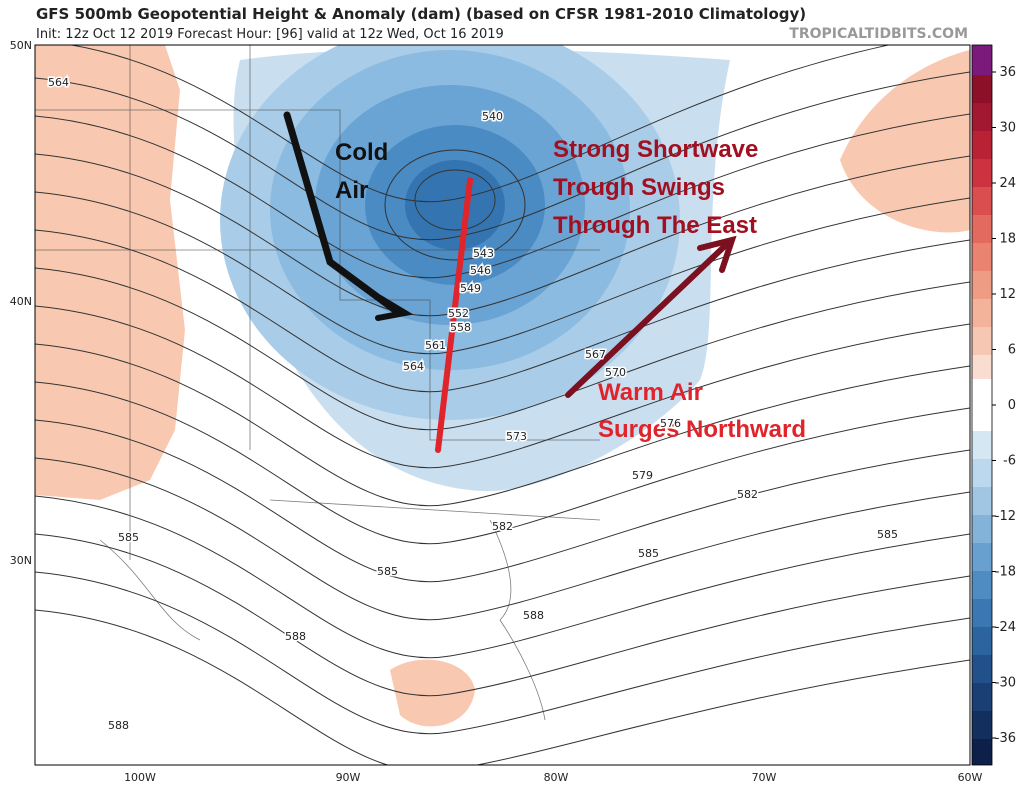 Image resolution: width=1024 pixels, height=790 pixels. What do you see at coordinates (21, 45) in the screenshot?
I see `lat-label: 50N` at bounding box center [21, 45].